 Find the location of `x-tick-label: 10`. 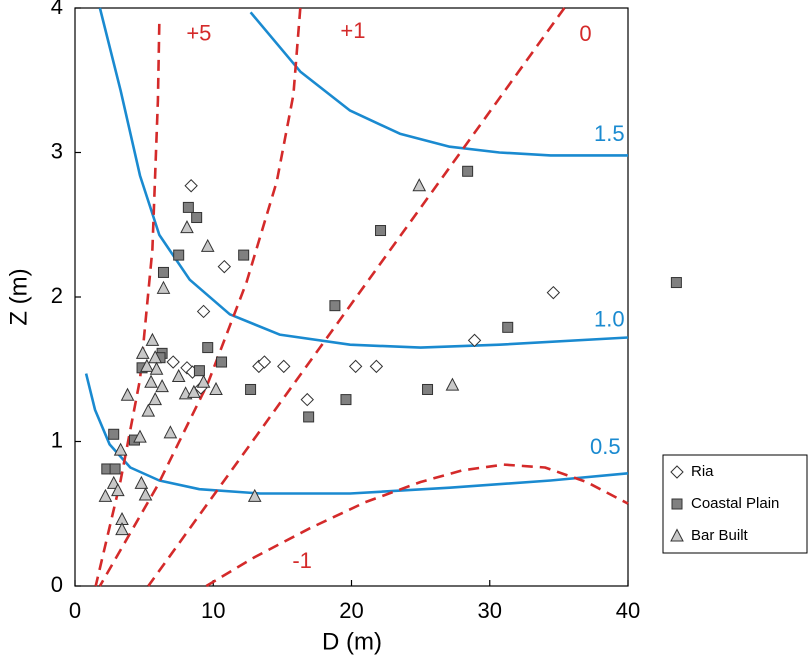

x-tick-label: 10 is located at coordinates (213, 610).